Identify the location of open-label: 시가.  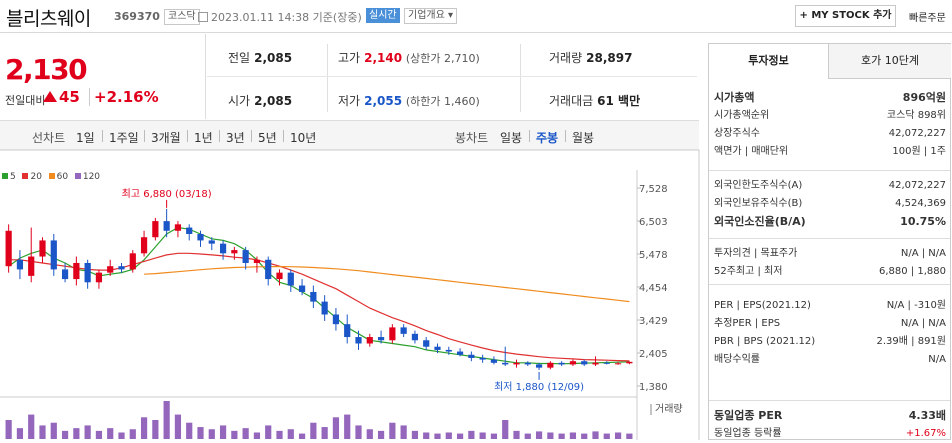
(239, 101).